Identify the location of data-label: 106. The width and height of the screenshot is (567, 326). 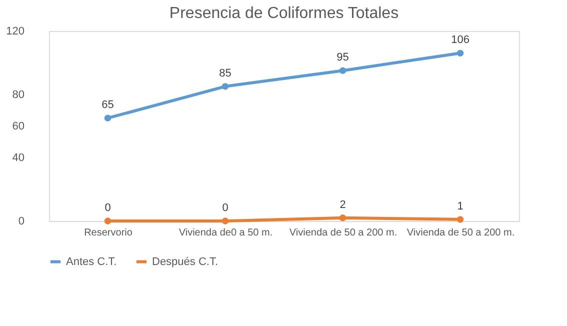
(460, 40).